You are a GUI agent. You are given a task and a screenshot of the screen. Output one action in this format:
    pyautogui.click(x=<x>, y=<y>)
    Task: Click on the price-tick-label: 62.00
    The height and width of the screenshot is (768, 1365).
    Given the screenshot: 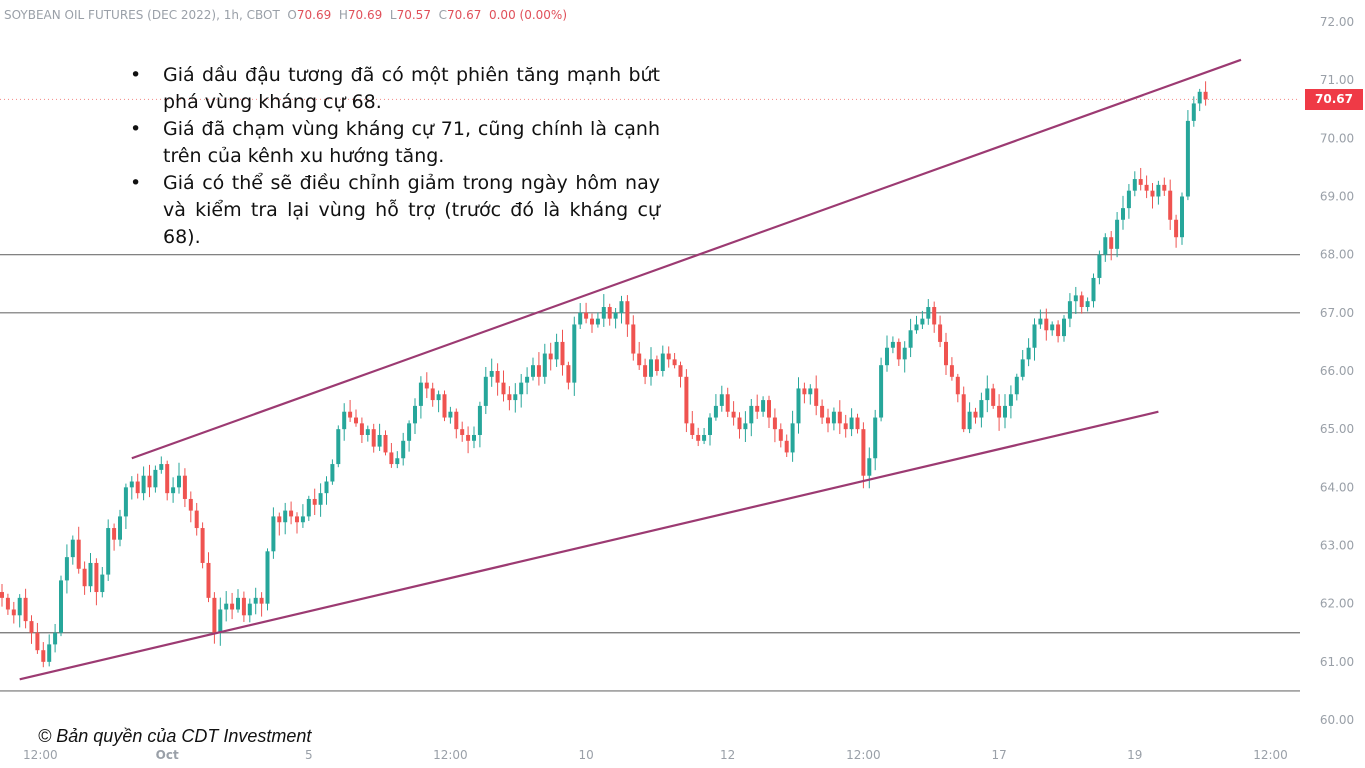 What is the action you would take?
    pyautogui.click(x=1337, y=604)
    